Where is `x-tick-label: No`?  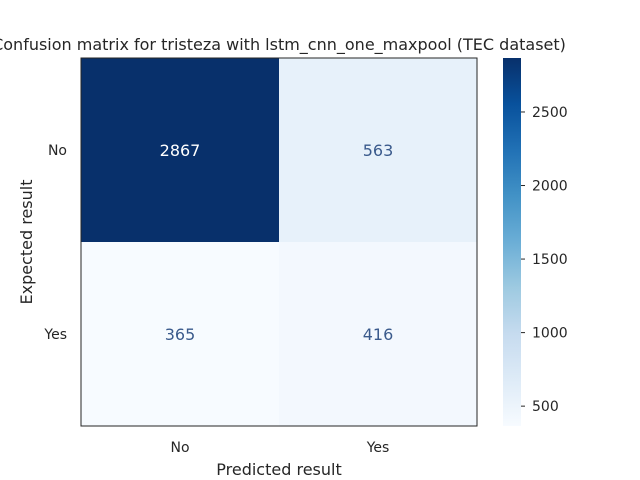
x-tick-label: No is located at coordinates (179, 448).